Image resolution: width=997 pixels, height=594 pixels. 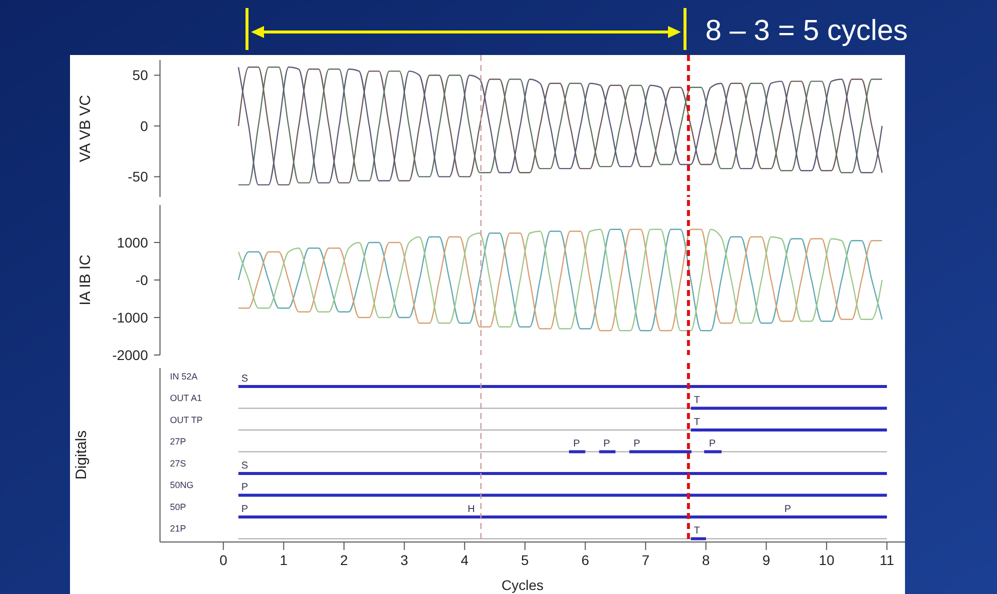 What do you see at coordinates (178, 441) in the screenshot?
I see `y-tick-label: 27P` at bounding box center [178, 441].